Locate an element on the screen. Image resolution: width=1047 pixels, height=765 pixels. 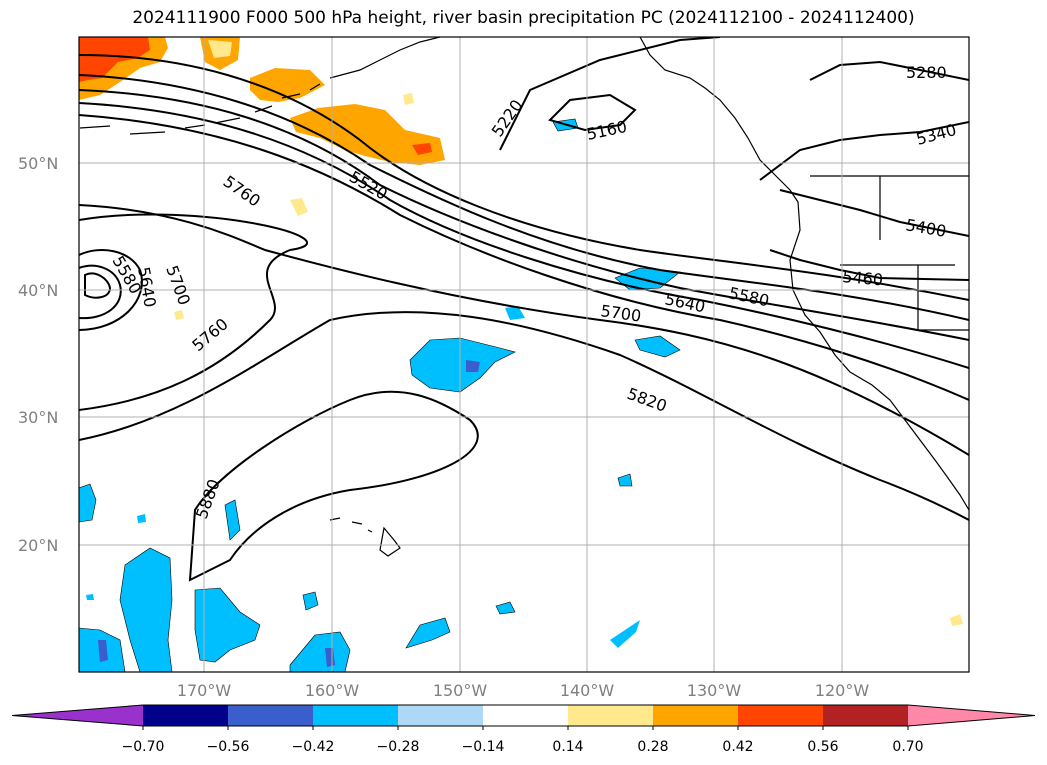
colorbar-tick-label: −0.42 is located at coordinates (313, 747).